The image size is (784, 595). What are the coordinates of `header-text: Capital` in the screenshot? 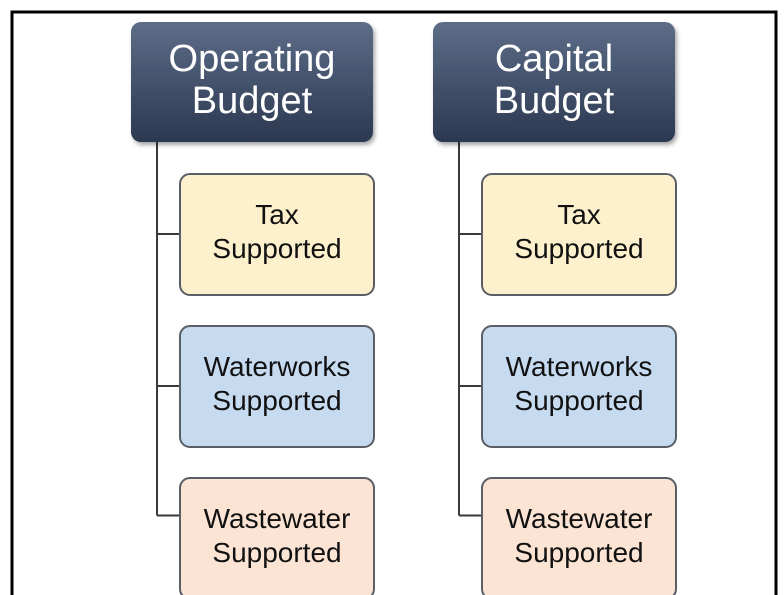 It's located at (554, 59).